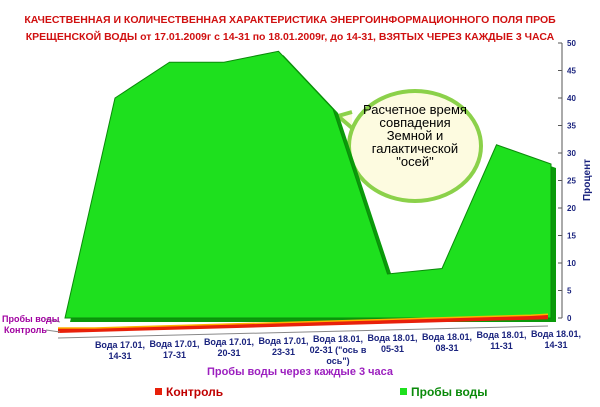  I want to click on legend-label: Контроль, so click(195, 392).